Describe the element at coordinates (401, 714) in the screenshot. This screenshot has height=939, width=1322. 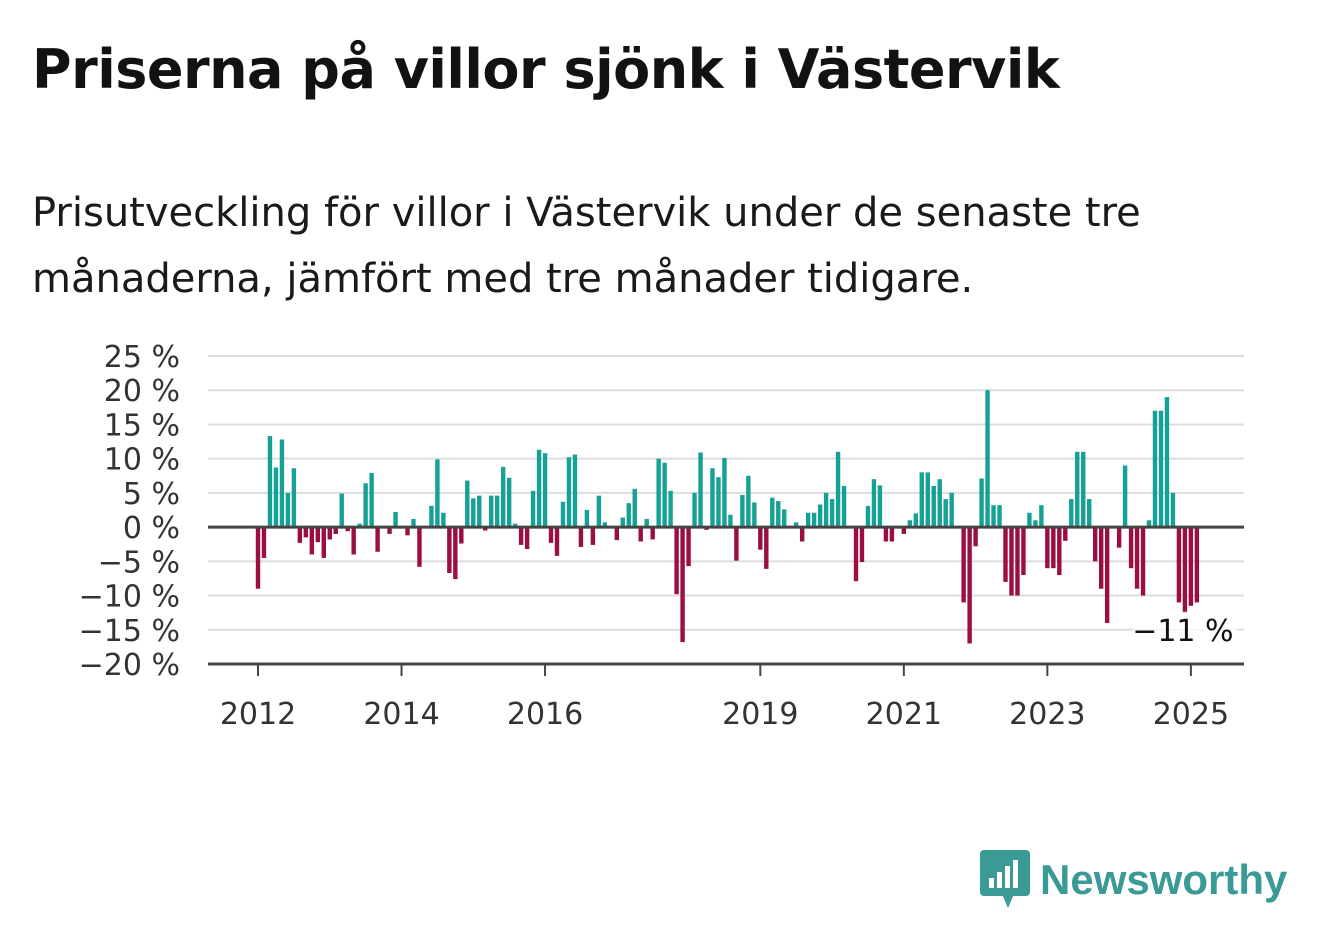
I see `x-tick-label: 2014` at that location.